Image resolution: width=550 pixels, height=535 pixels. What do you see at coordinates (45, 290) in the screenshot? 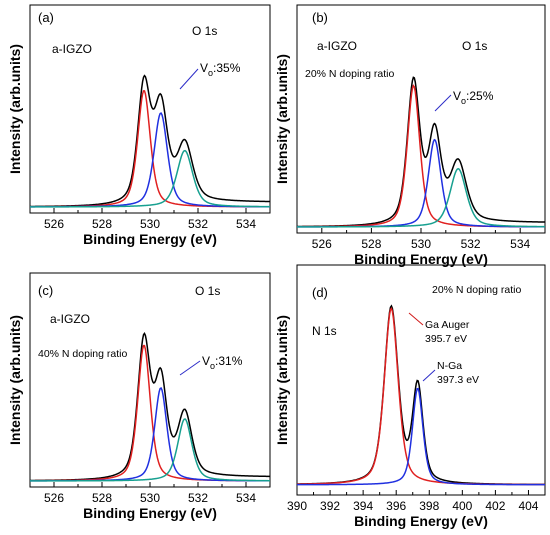
I see `panel-label: (c)` at bounding box center [45, 290].